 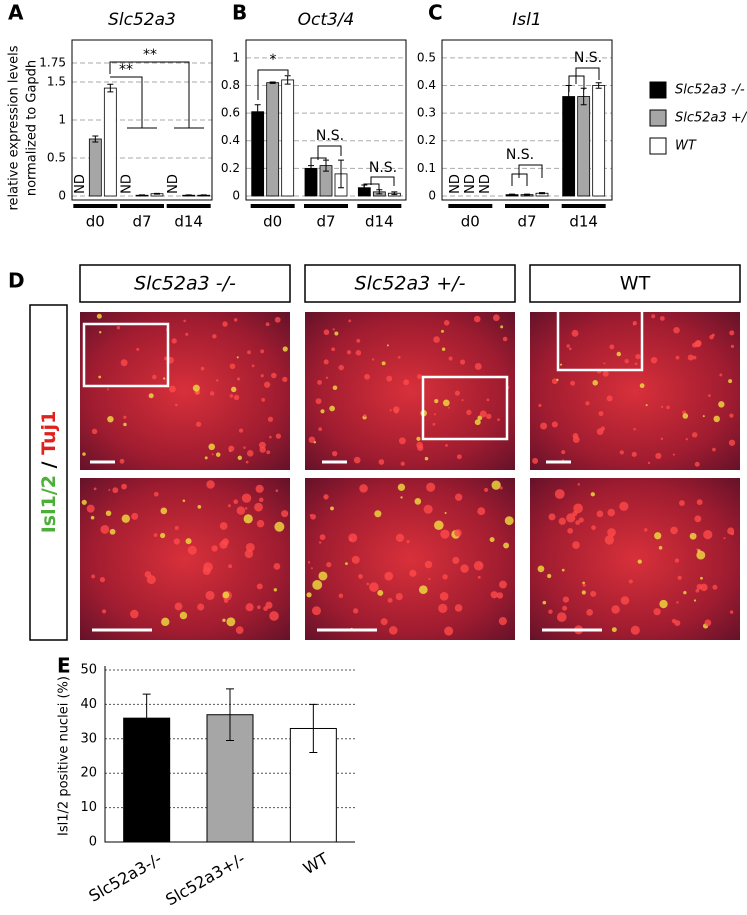 I want to click on inset-box, so click(x=600, y=339).